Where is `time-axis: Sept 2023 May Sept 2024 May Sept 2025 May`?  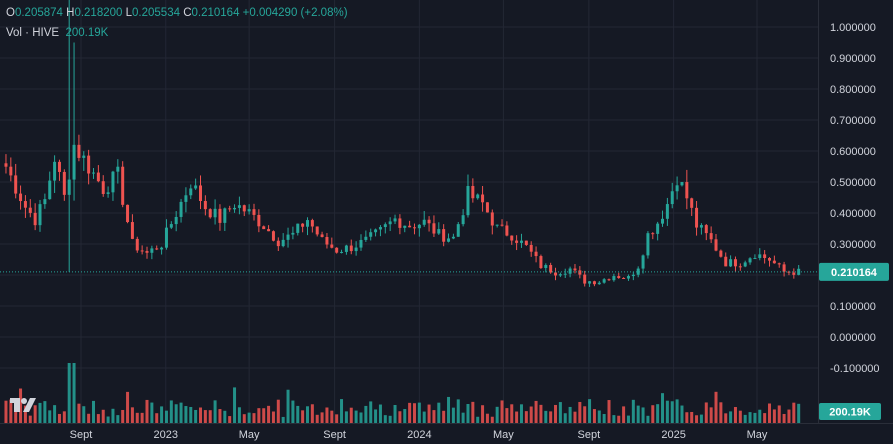 time-axis: Sept 2023 May Sept 2024 May Sept 2025 May is located at coordinates (419, 435).